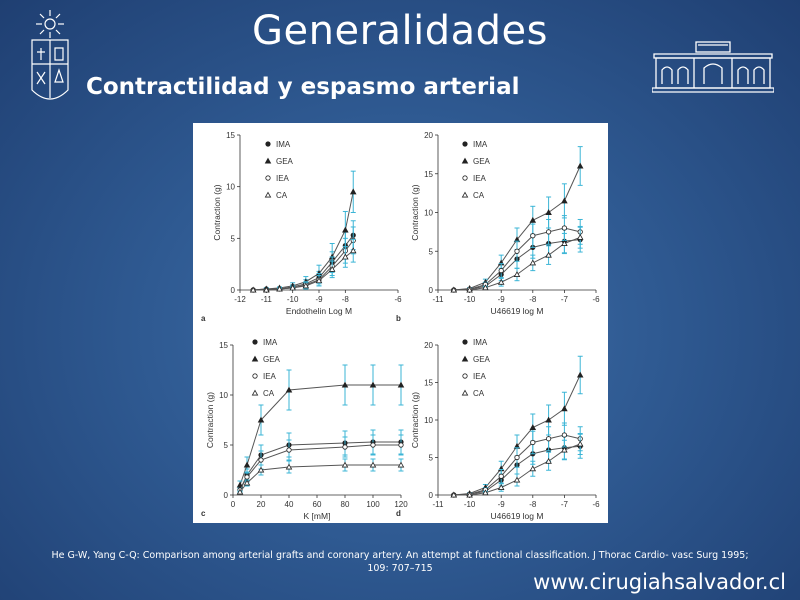 This screenshot has width=800, height=600. What do you see at coordinates (293, 299) in the screenshot?
I see `panel-a-x-tick-label: -10` at bounding box center [293, 299].